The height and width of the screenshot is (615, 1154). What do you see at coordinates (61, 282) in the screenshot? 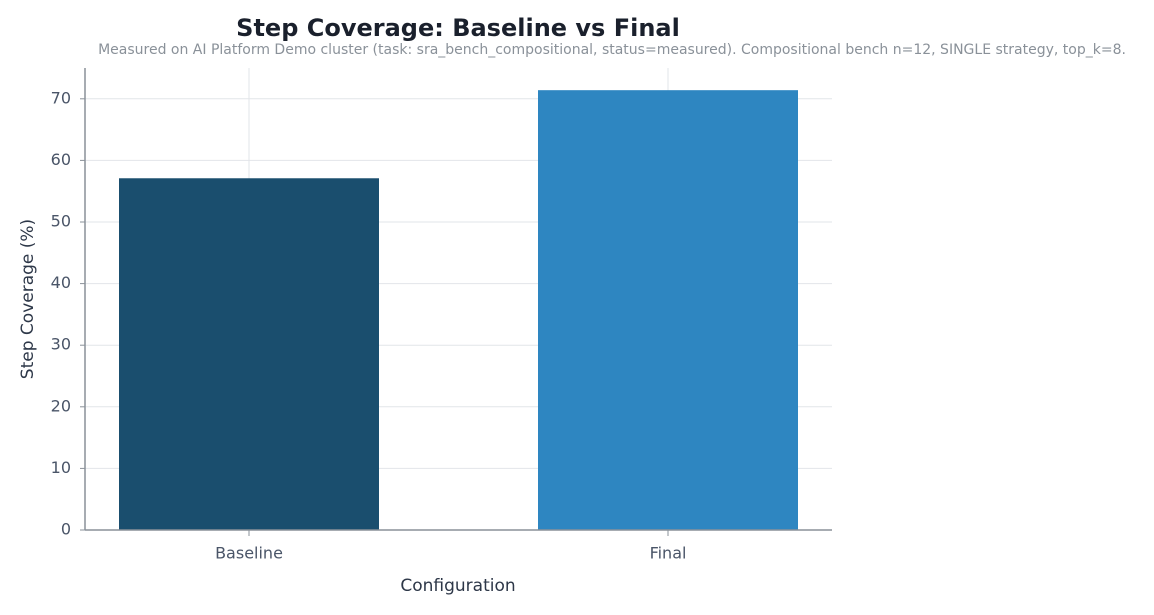
I see `y-tick-label: 40` at bounding box center [61, 282].